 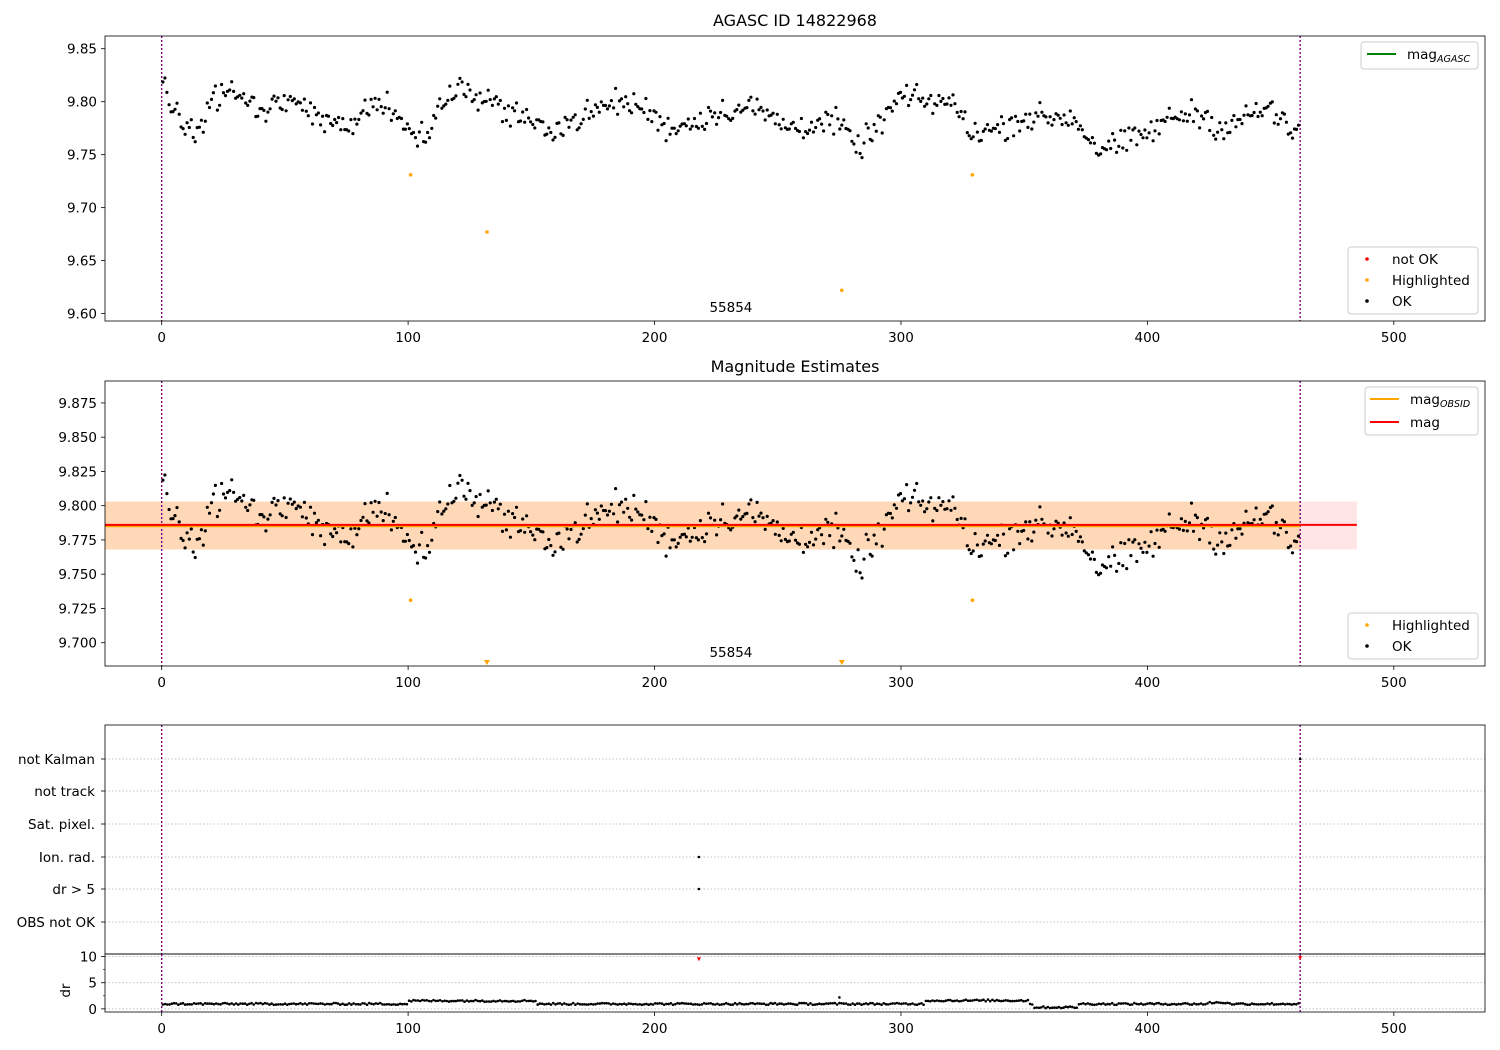 What do you see at coordinates (1367, 259) in the screenshot?
I see `legend-marker` at bounding box center [1367, 259].